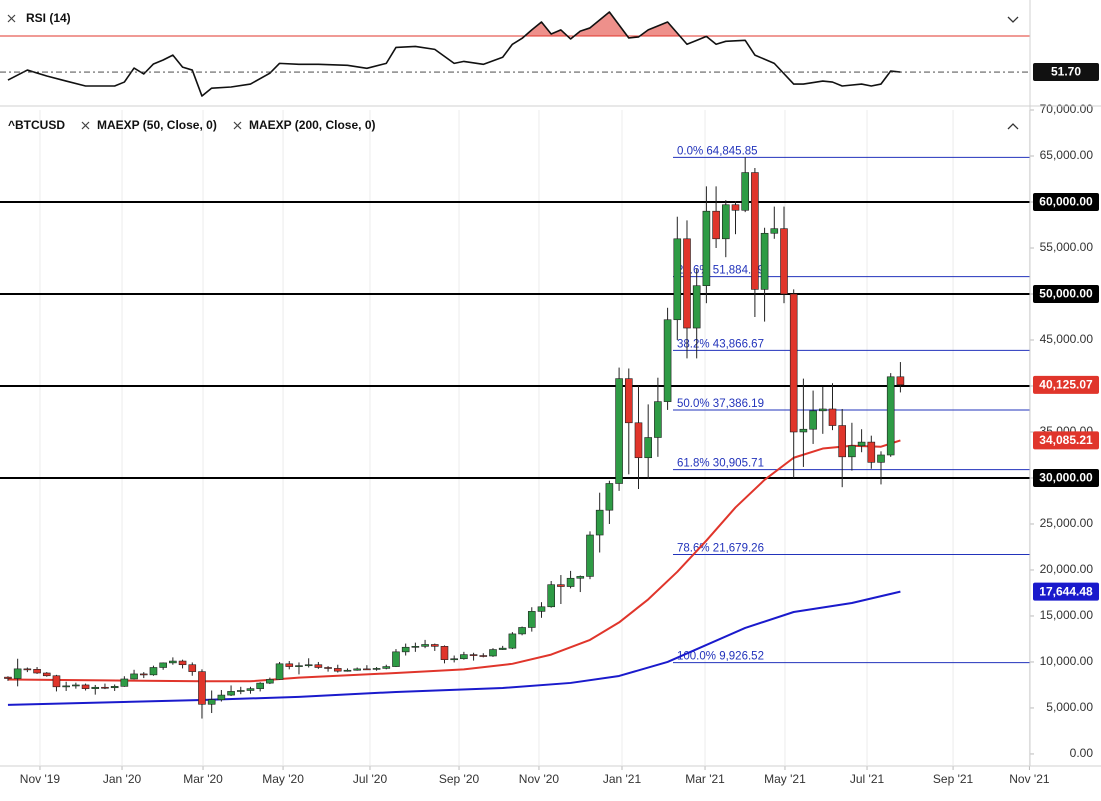 The width and height of the screenshot is (1101, 801). Describe the element at coordinates (1067, 247) in the screenshot. I see `y-tick-label: 55,000.00` at that location.